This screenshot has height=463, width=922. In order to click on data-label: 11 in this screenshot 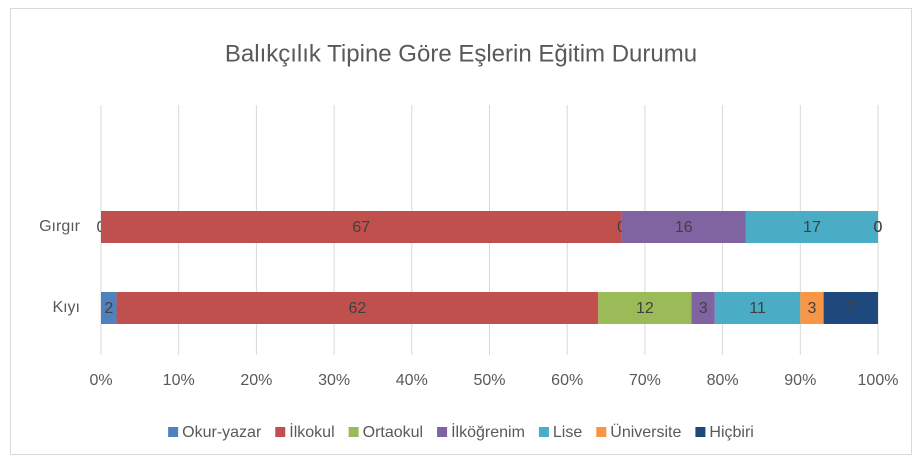, I will do `click(757, 308)`.